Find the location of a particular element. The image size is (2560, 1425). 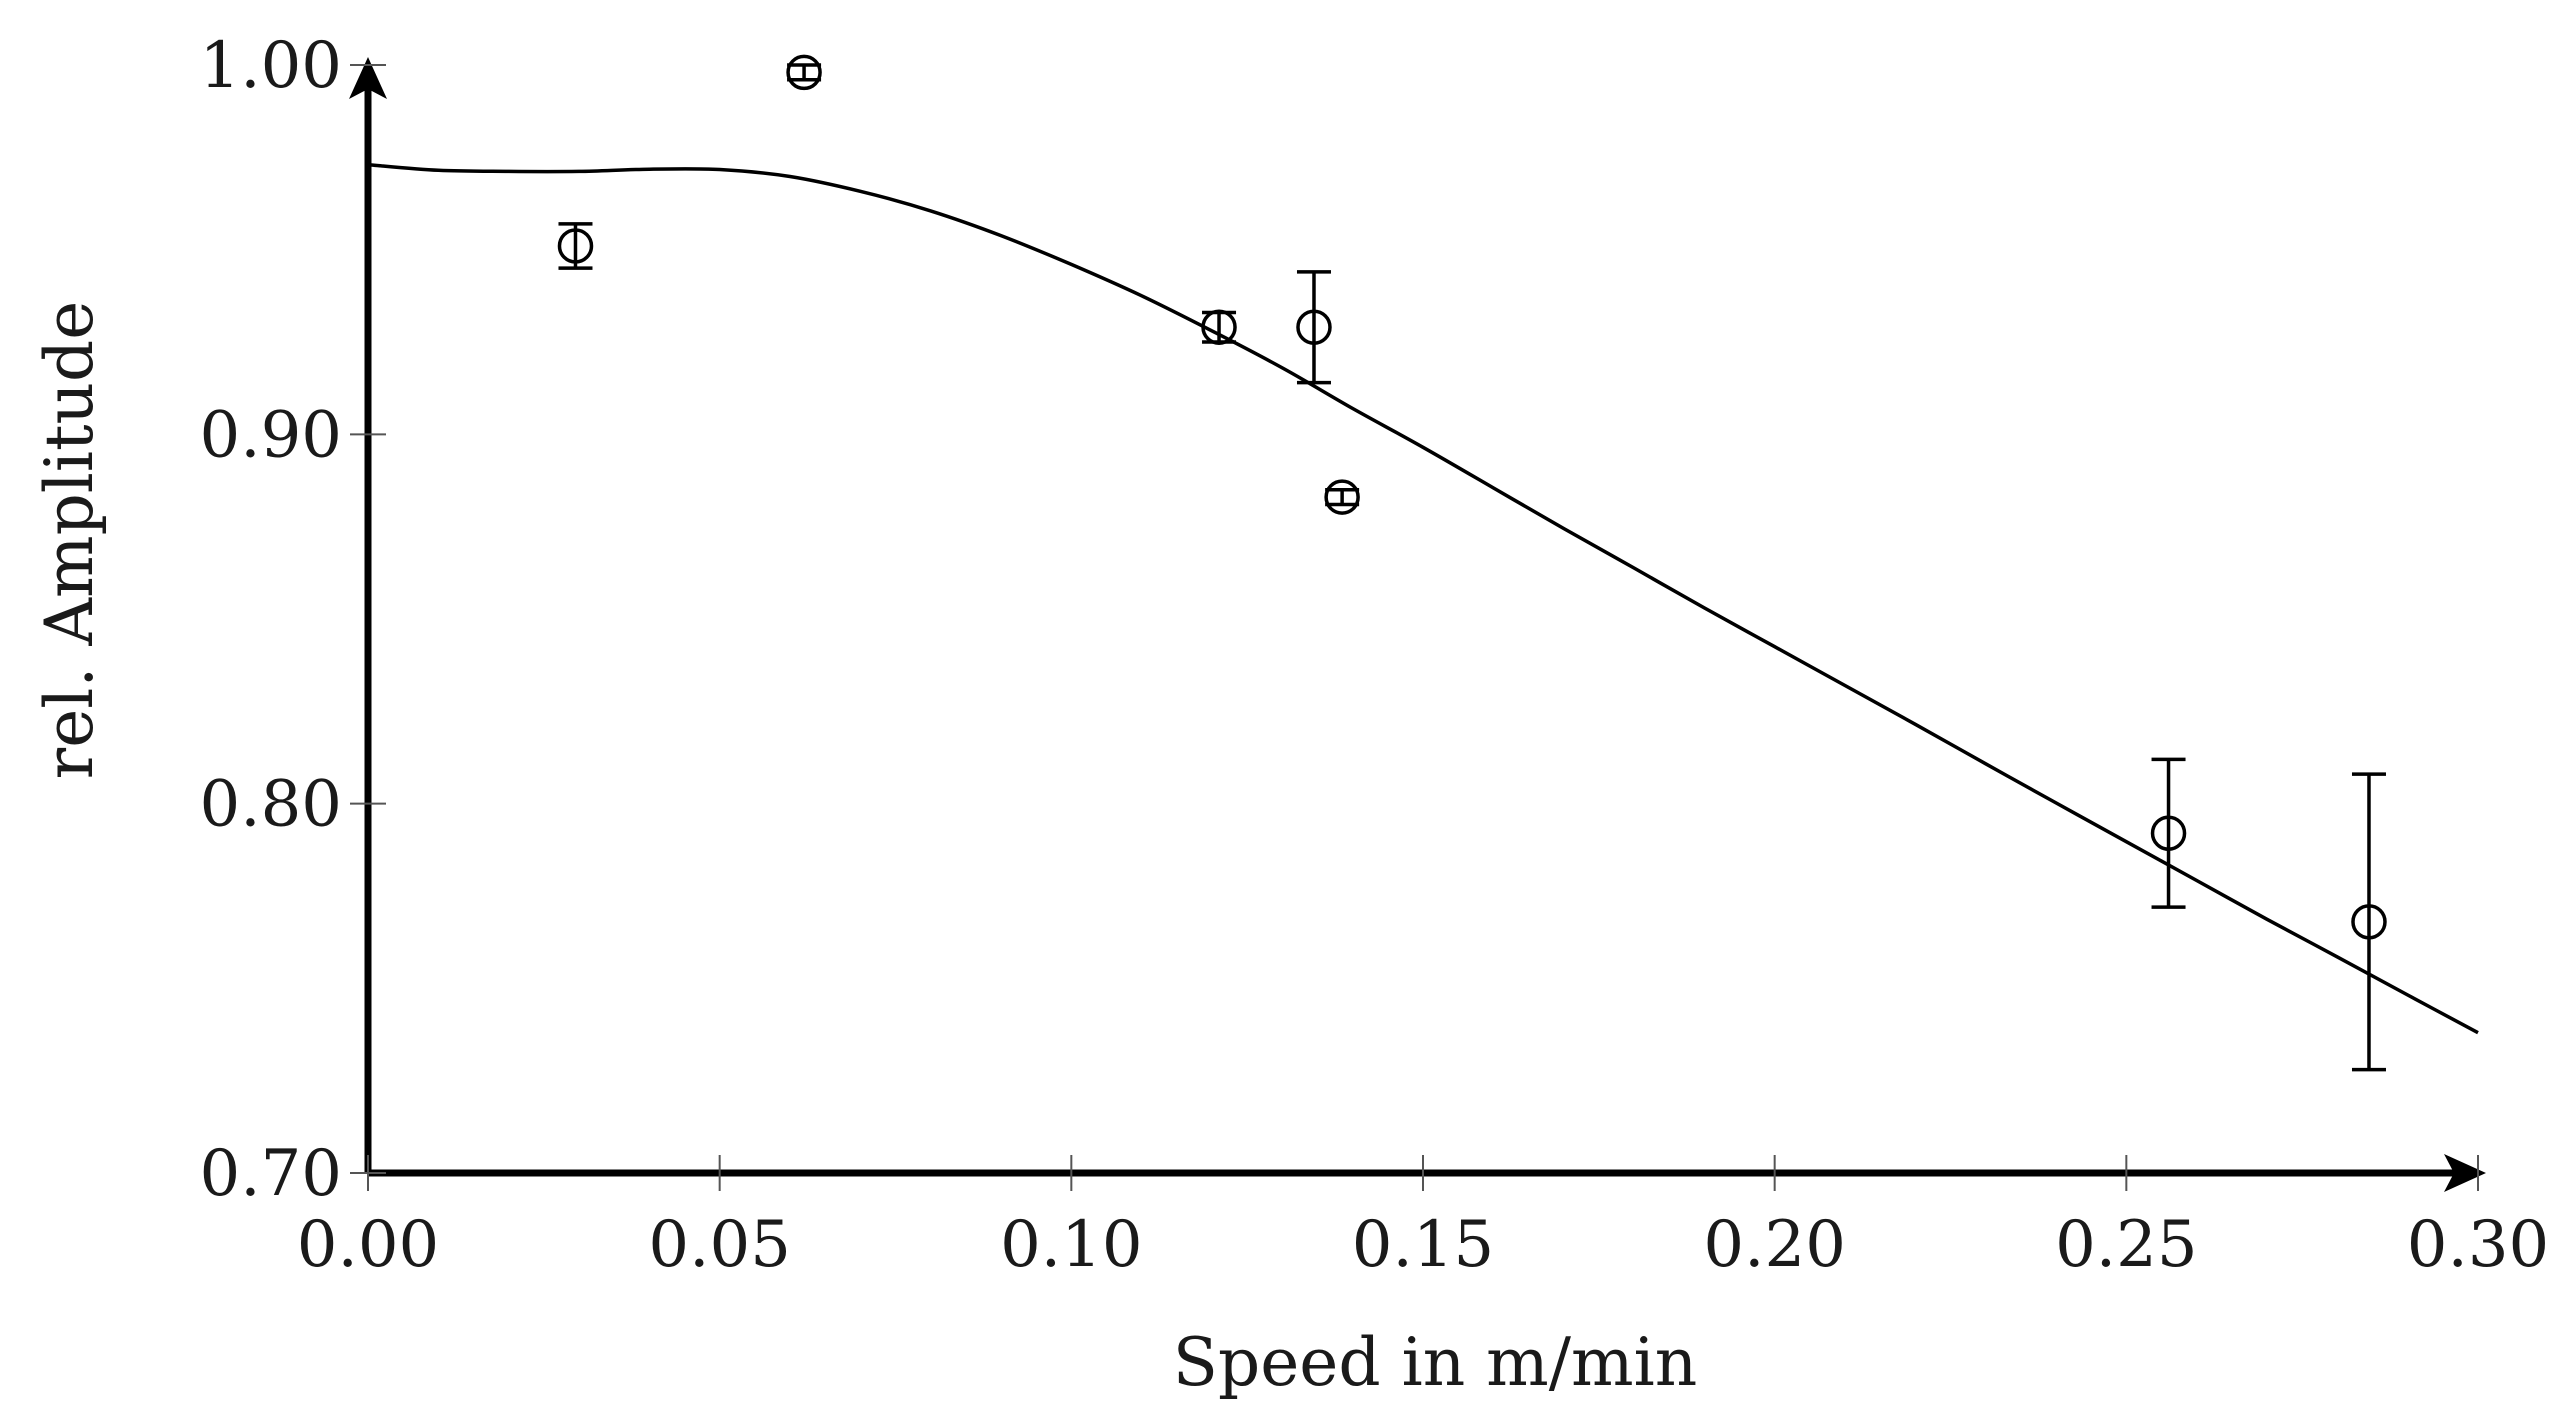

y-tick-label: 0.90 is located at coordinates (271, 435).